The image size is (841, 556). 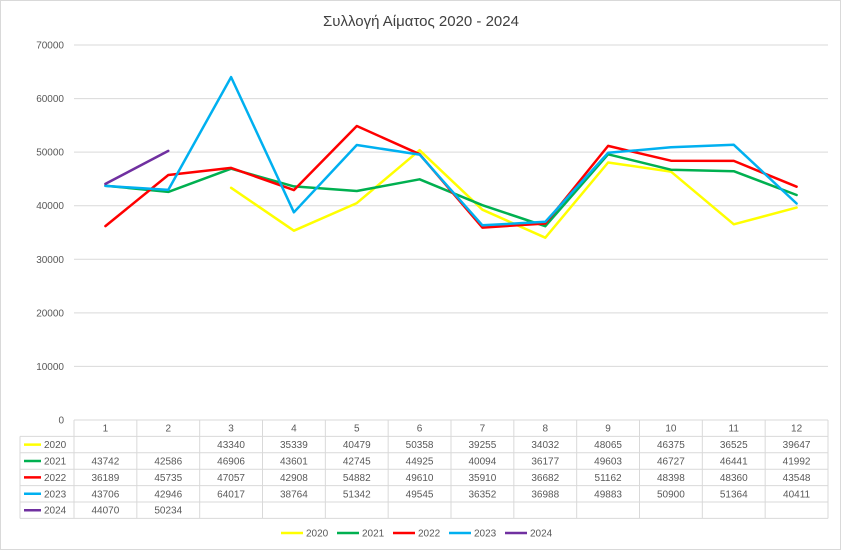 What do you see at coordinates (168, 429) in the screenshot?
I see `x-tick-label: 2` at bounding box center [168, 429].